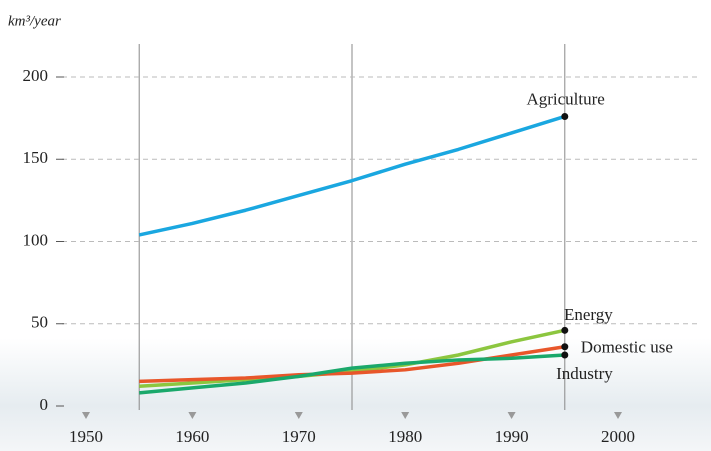 This screenshot has width=711, height=451. Describe the element at coordinates (618, 436) in the screenshot. I see `x-tick-label: 2000` at that location.